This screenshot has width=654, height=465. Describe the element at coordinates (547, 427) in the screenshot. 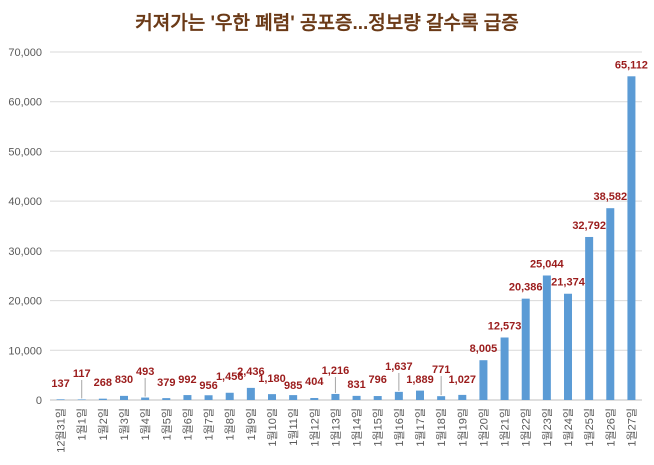

I see `x-tick-label: 1월23일` at that location.